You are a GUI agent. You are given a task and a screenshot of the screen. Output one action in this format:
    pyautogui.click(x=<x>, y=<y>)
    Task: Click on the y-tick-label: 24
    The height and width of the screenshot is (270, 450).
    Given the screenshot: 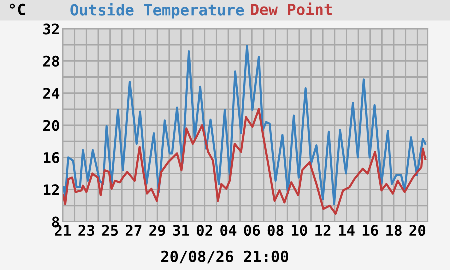 What is the action you would take?
    pyautogui.click(x=51, y=93)
    